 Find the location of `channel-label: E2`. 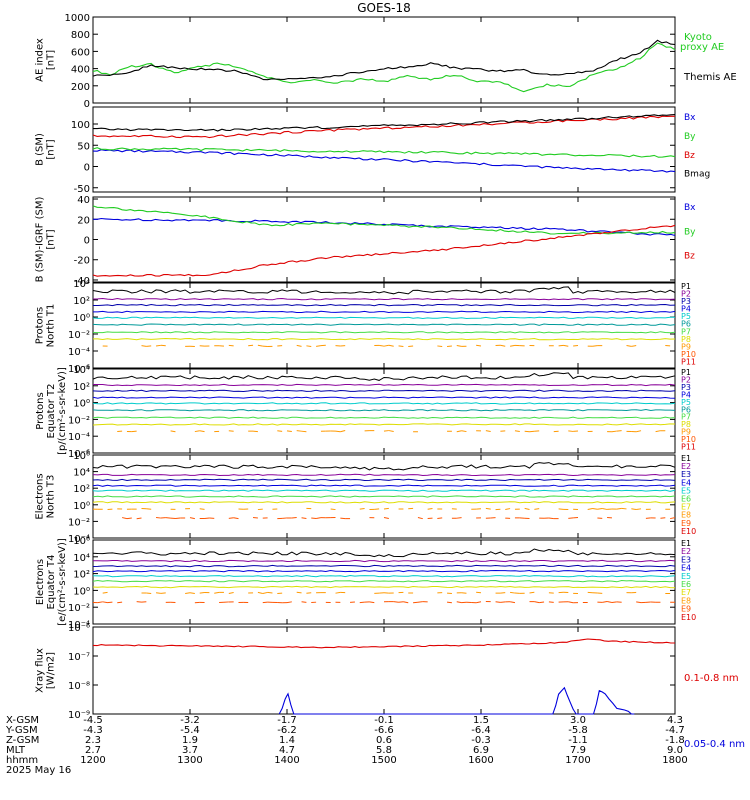

channel-label: E2 is located at coordinates (686, 551).